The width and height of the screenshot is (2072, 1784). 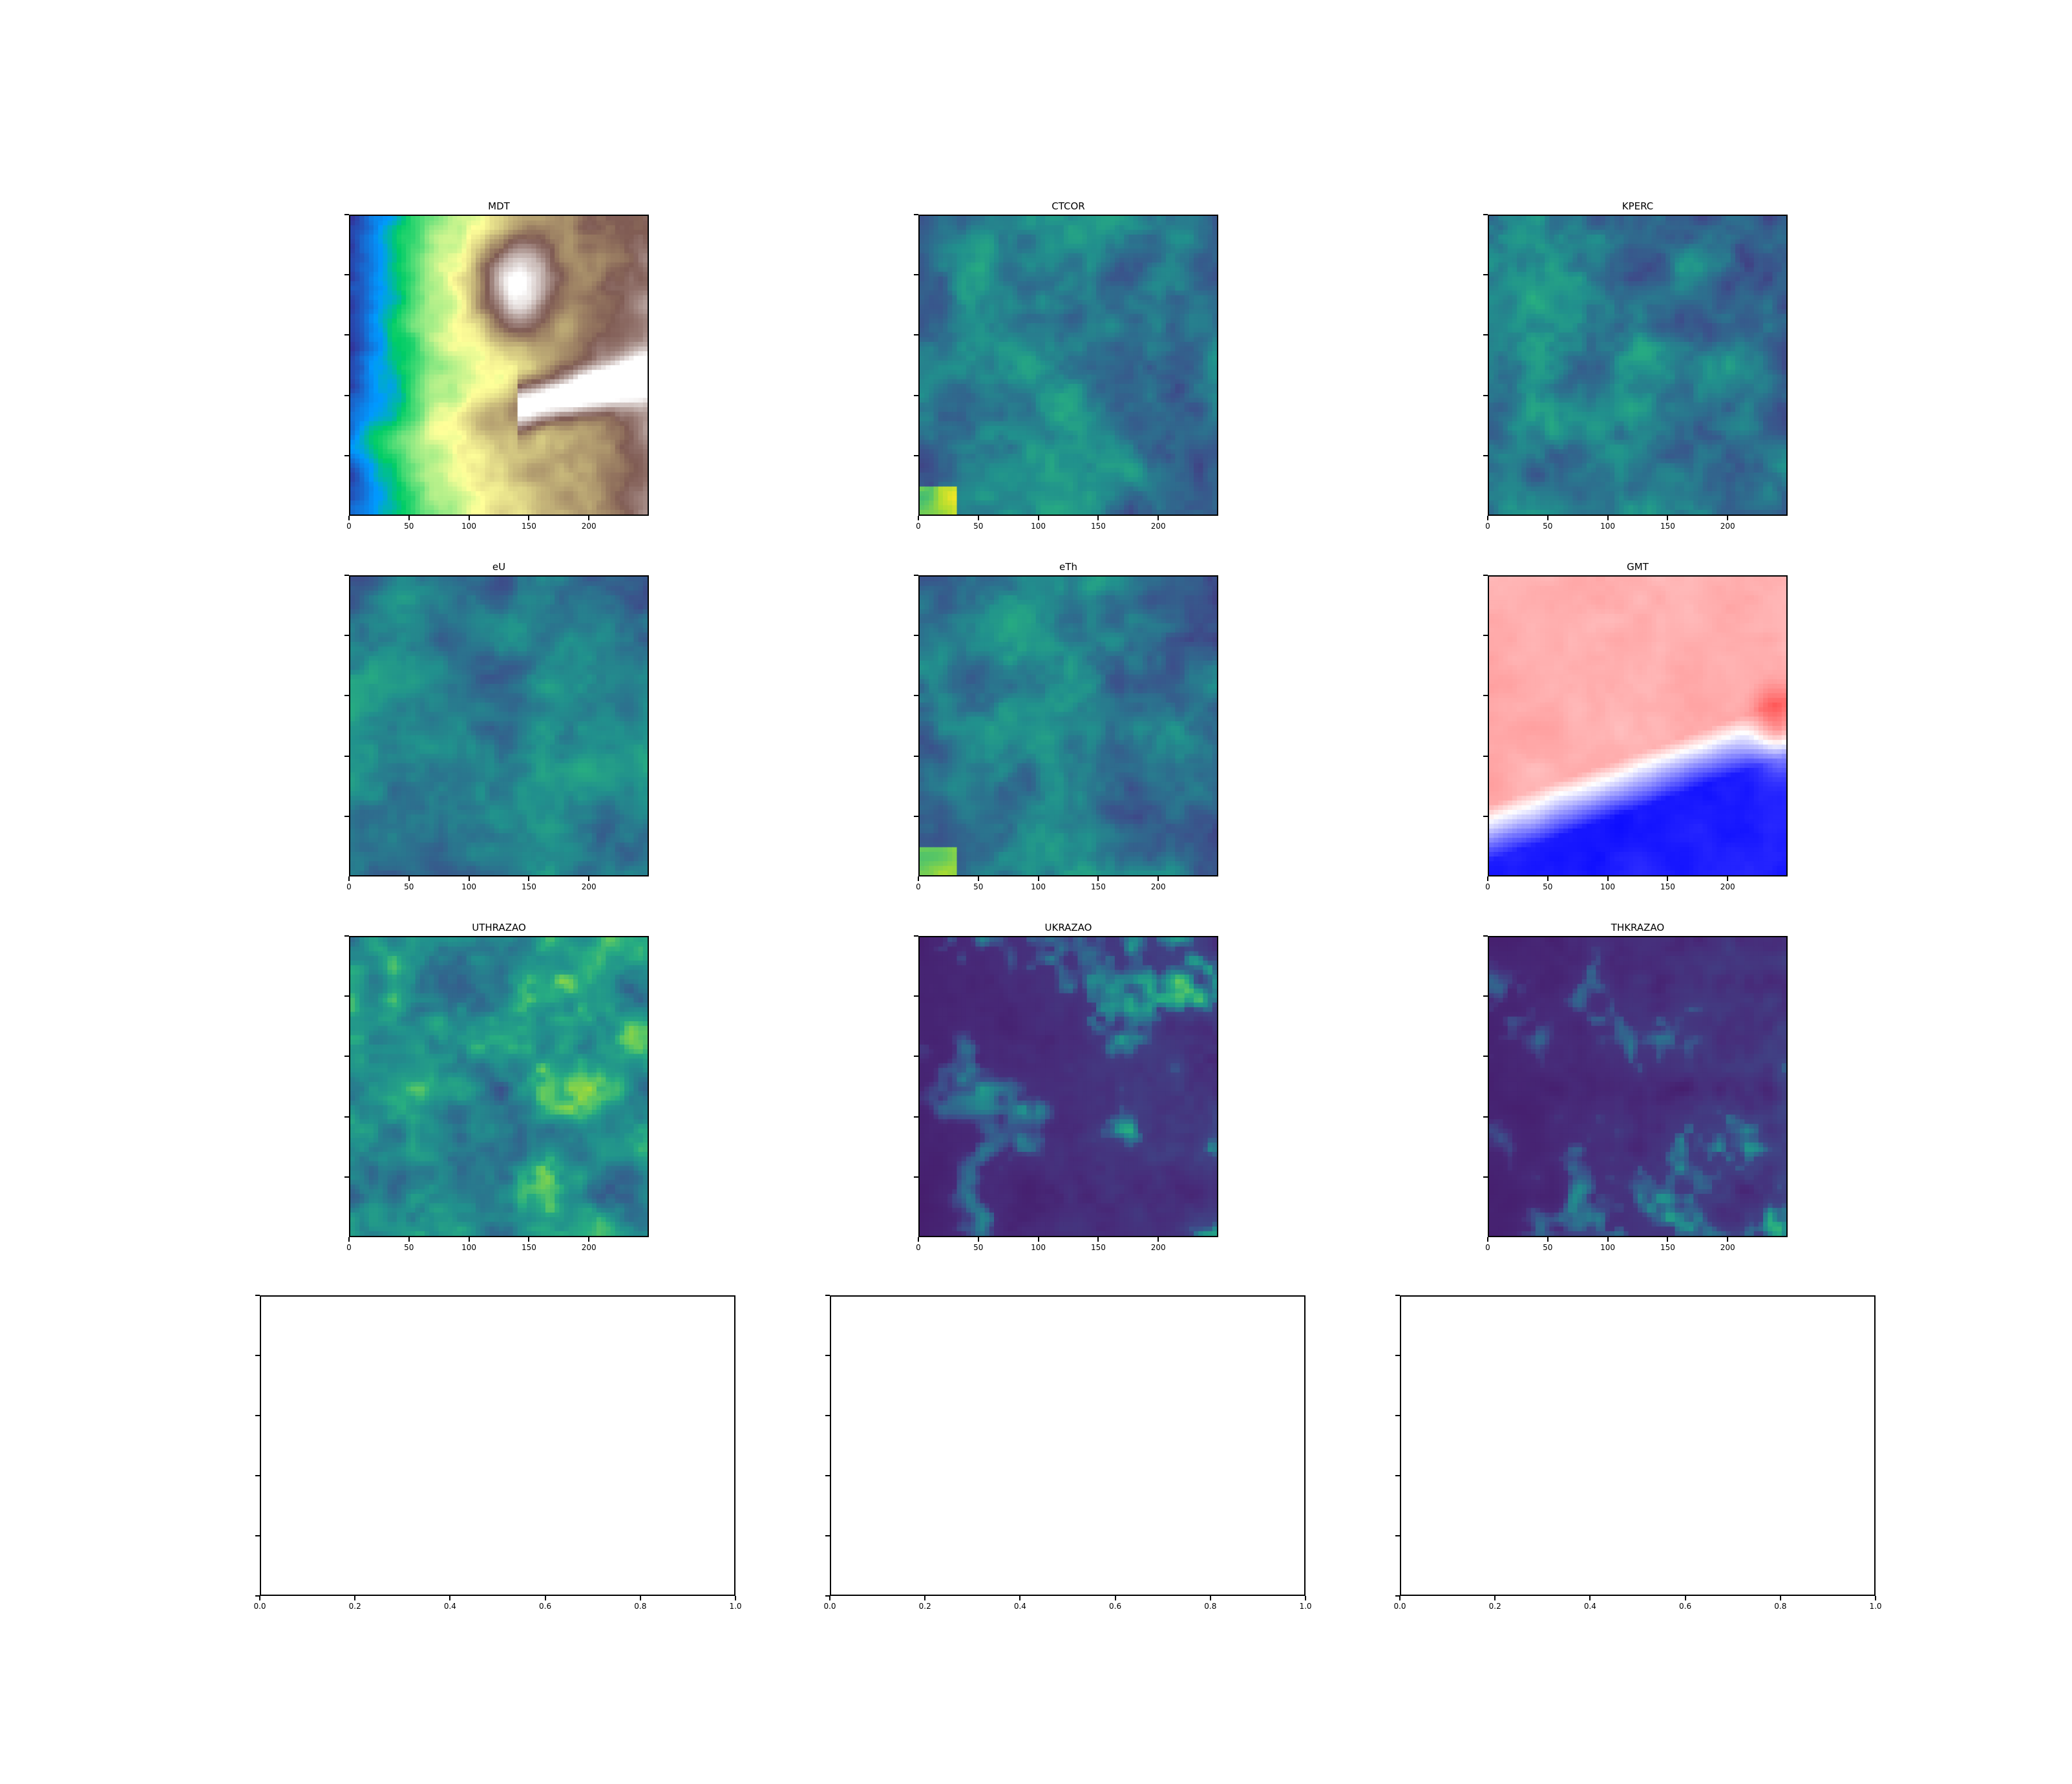 What do you see at coordinates (1875, 1606) in the screenshot?
I see `x-tick-label: 1.0` at bounding box center [1875, 1606].